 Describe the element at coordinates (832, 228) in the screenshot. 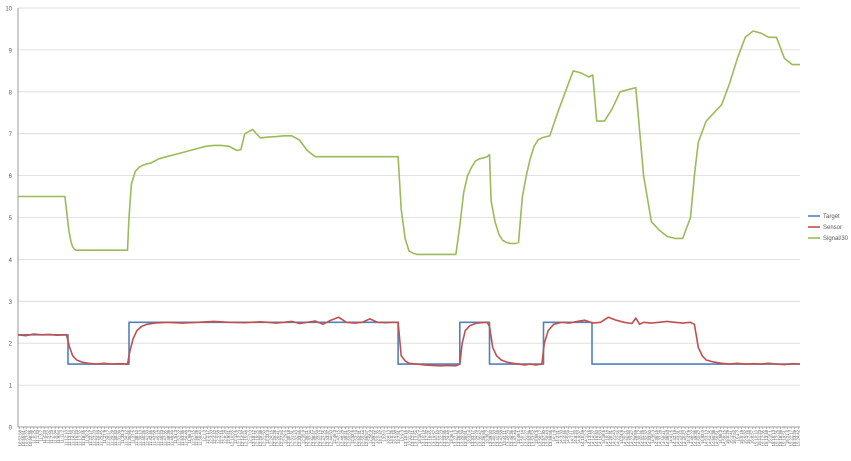

I see `legend-label-sensor: Sensor` at that location.